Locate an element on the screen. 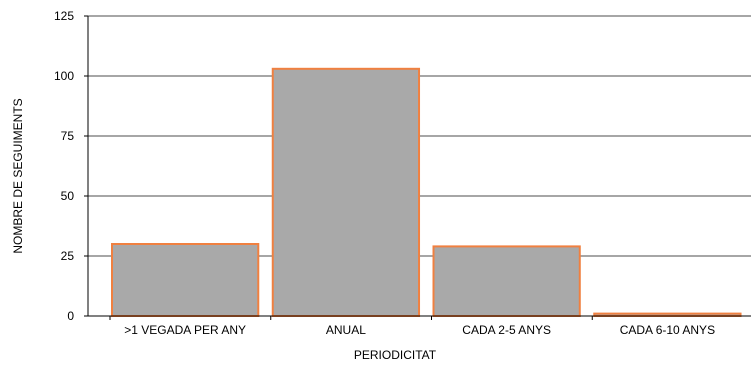  y-tick-label: 100 is located at coordinates (64, 76).